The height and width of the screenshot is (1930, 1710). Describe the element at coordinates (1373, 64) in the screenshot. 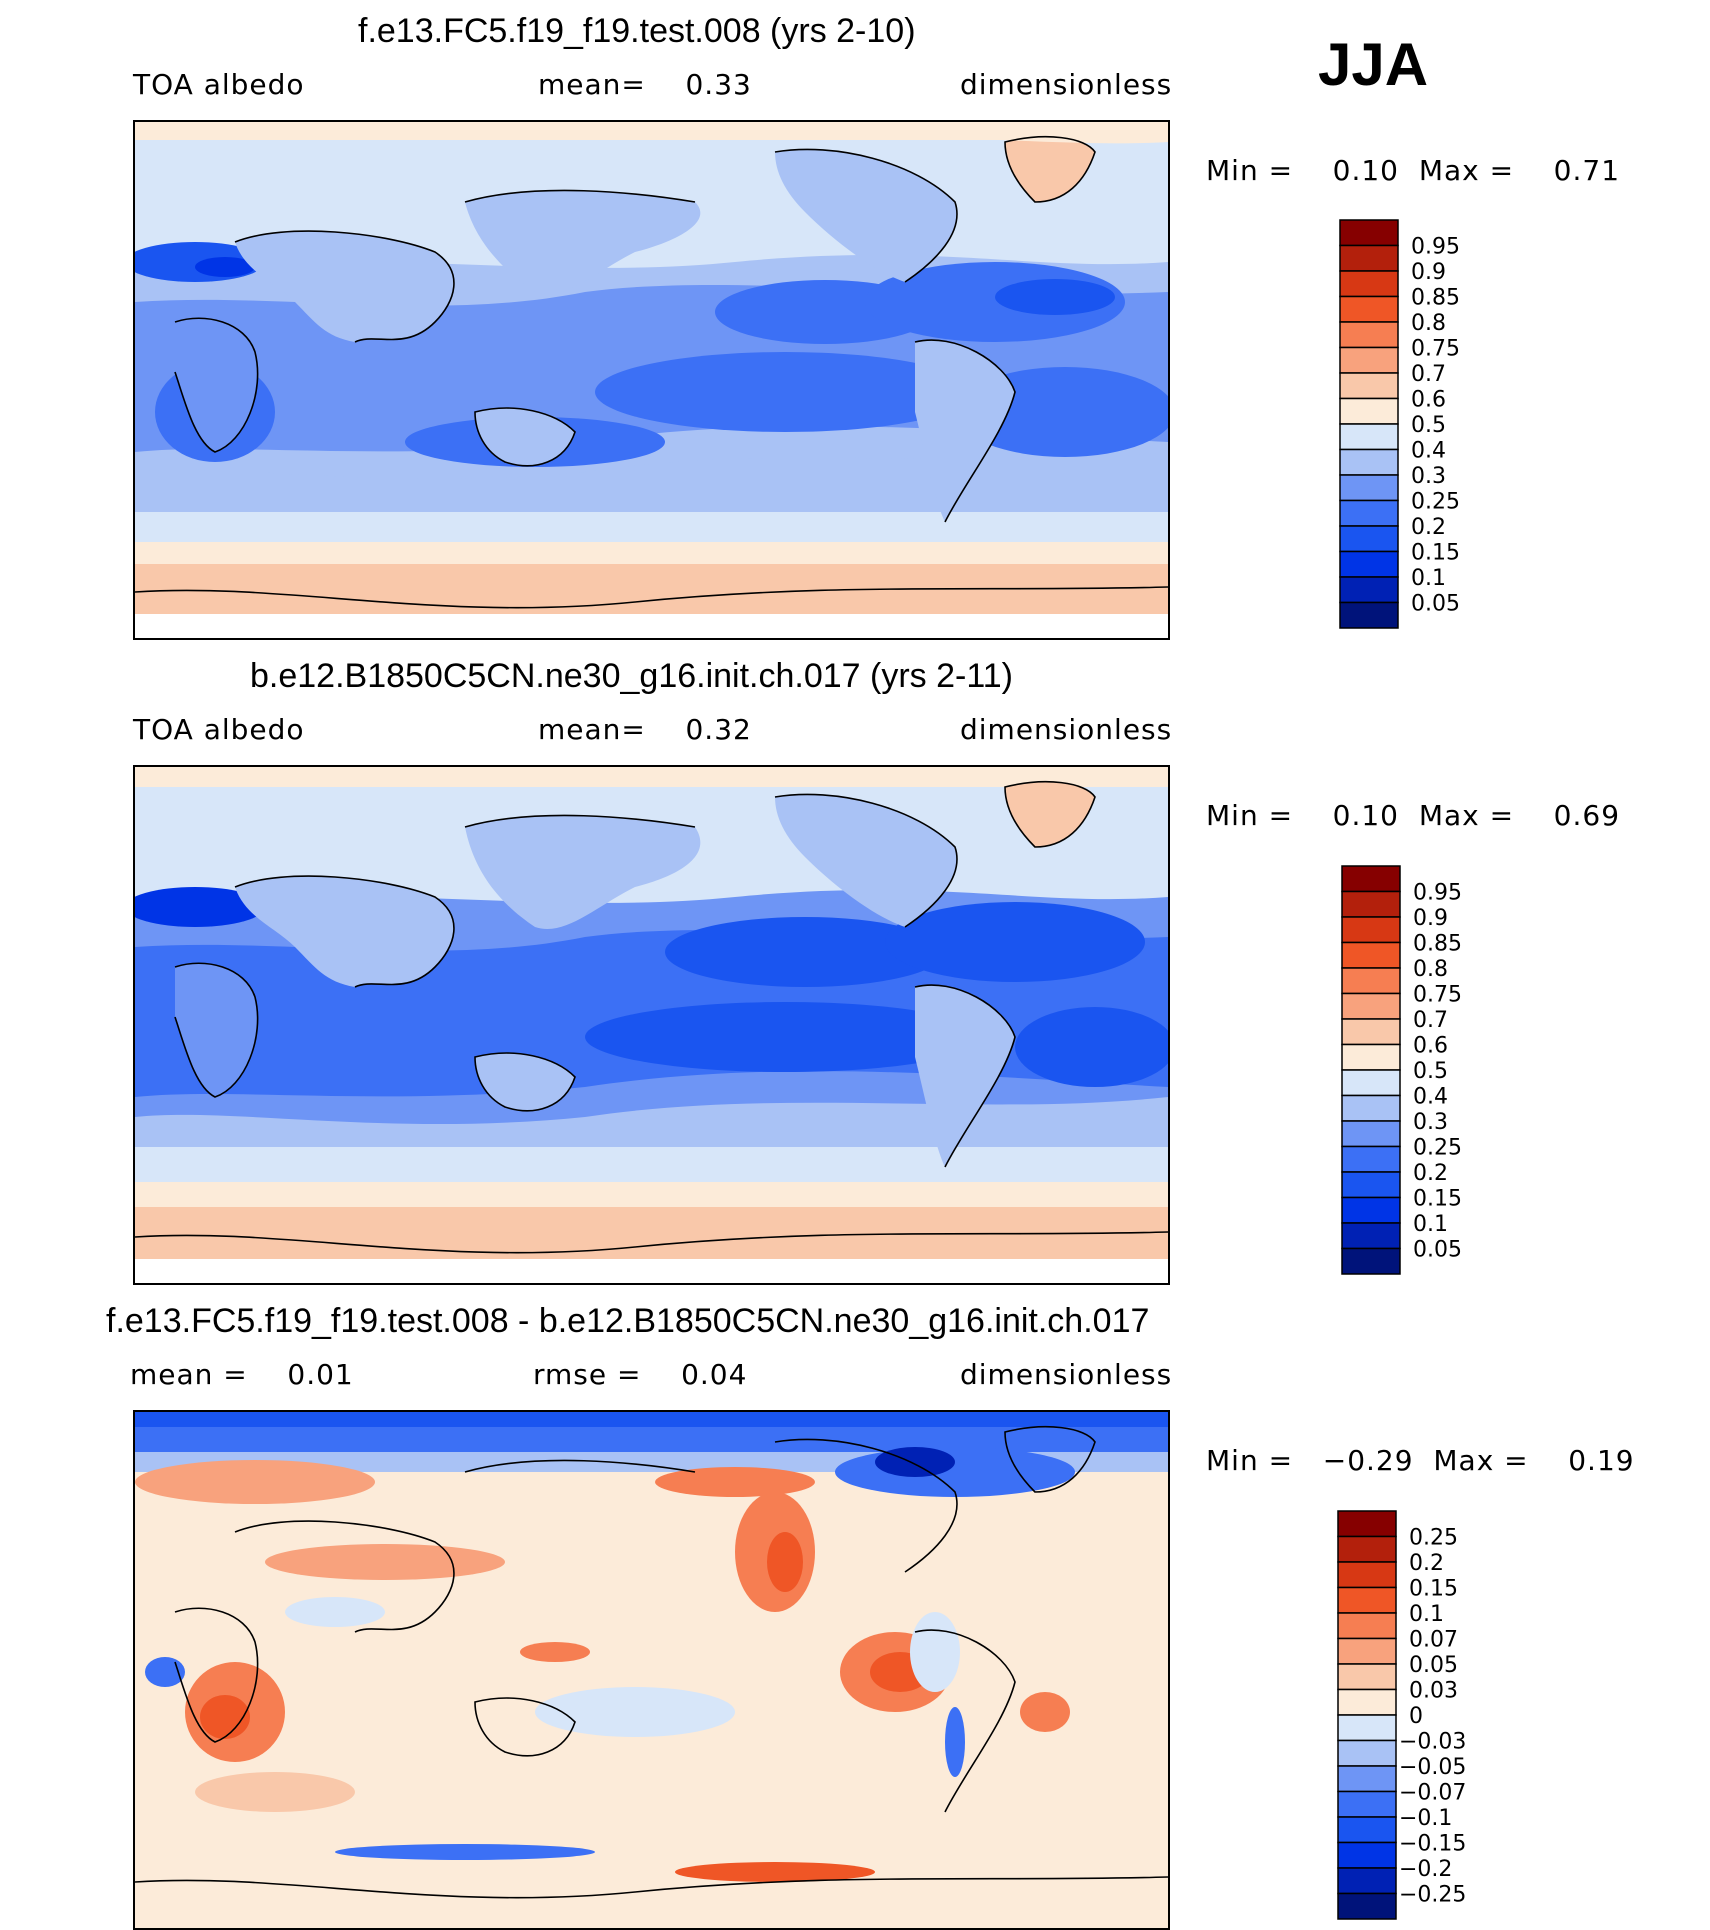

I see `season-label: JJA` at that location.